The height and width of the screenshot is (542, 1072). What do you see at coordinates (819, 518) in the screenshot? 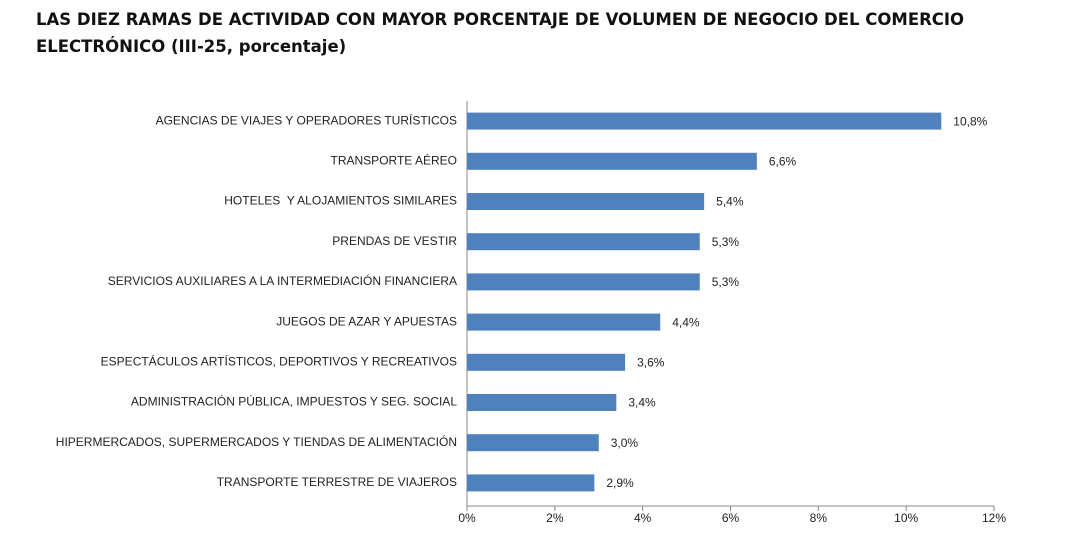
I see `x-tick-label: 8%` at bounding box center [819, 518].